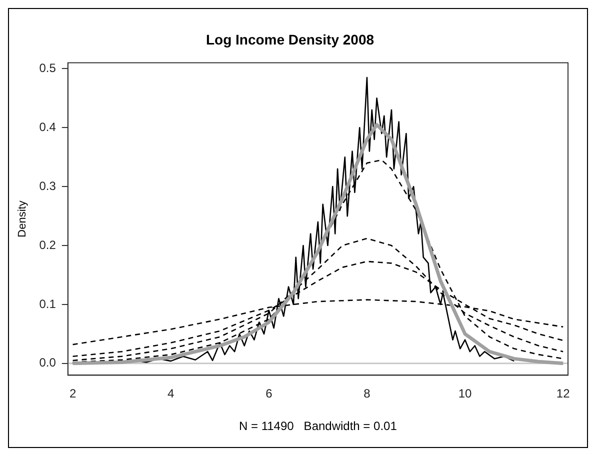 The image size is (596, 456). What do you see at coordinates (47, 185) in the screenshot?
I see `y-tick-label: 0.3` at bounding box center [47, 185].